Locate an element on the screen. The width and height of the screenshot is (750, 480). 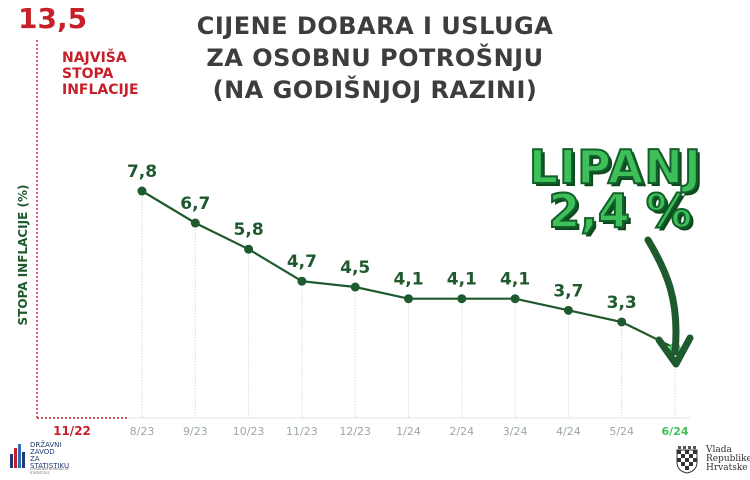
data-label: 7,8 is located at coordinates (142, 172).